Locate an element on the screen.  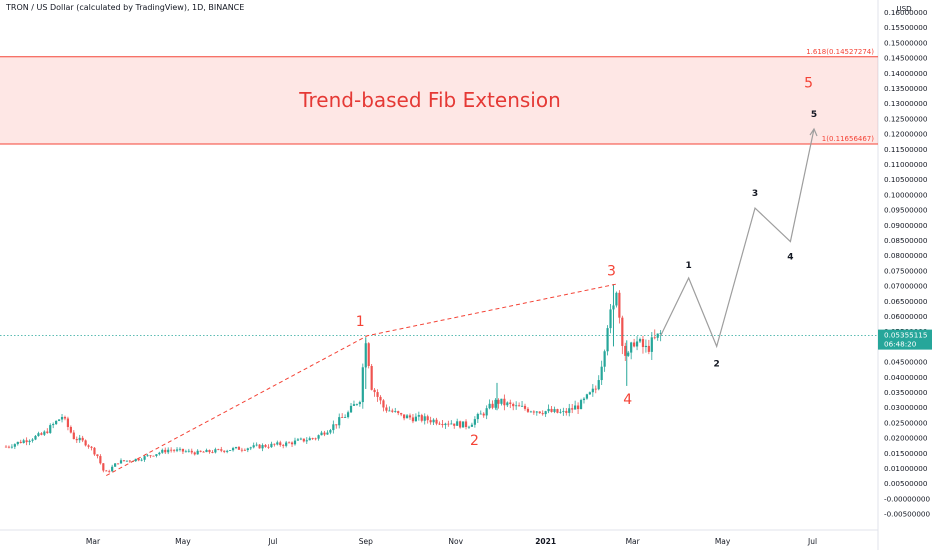
price-tick-label: 0.10500000 is located at coordinates (906, 179).